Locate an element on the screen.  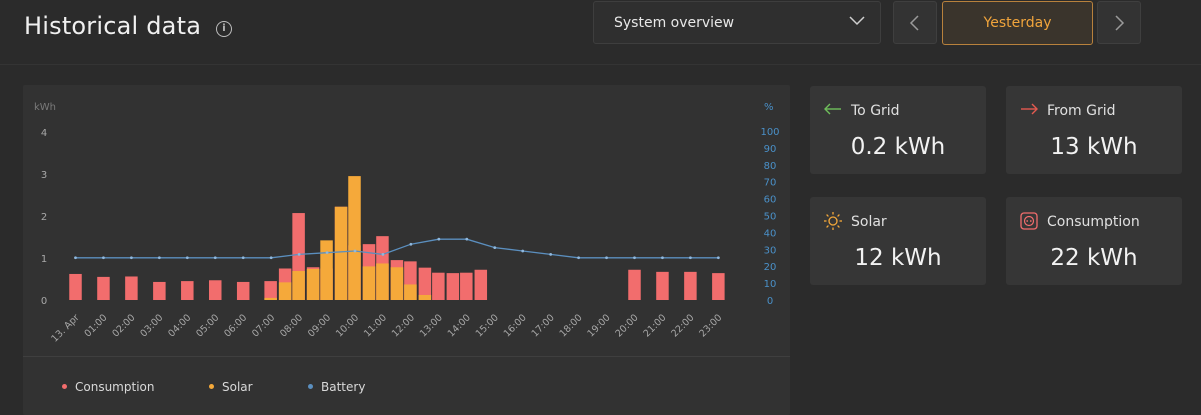
card-value: 22 kWh is located at coordinates (1094, 258).